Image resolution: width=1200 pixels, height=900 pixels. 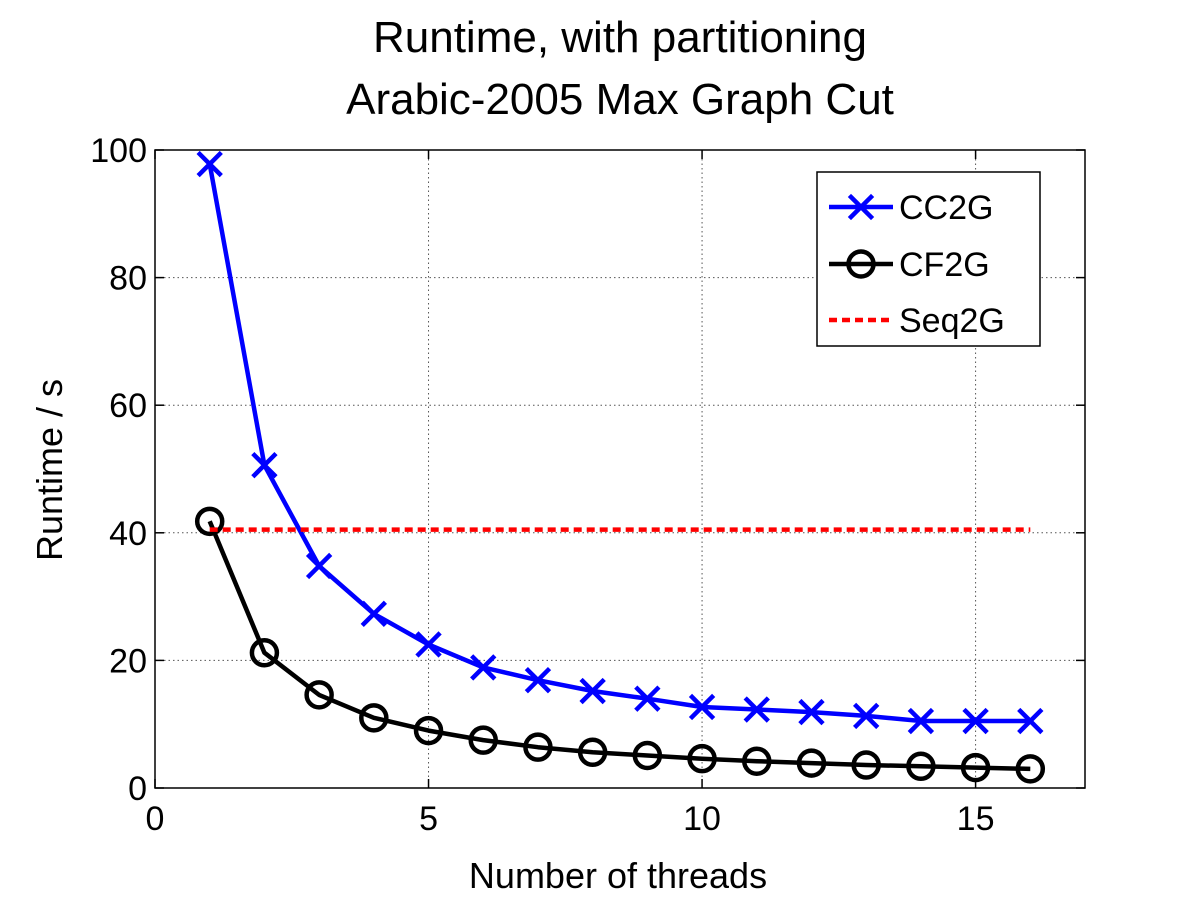 I want to click on legend-label: CC2G, so click(x=946, y=208).